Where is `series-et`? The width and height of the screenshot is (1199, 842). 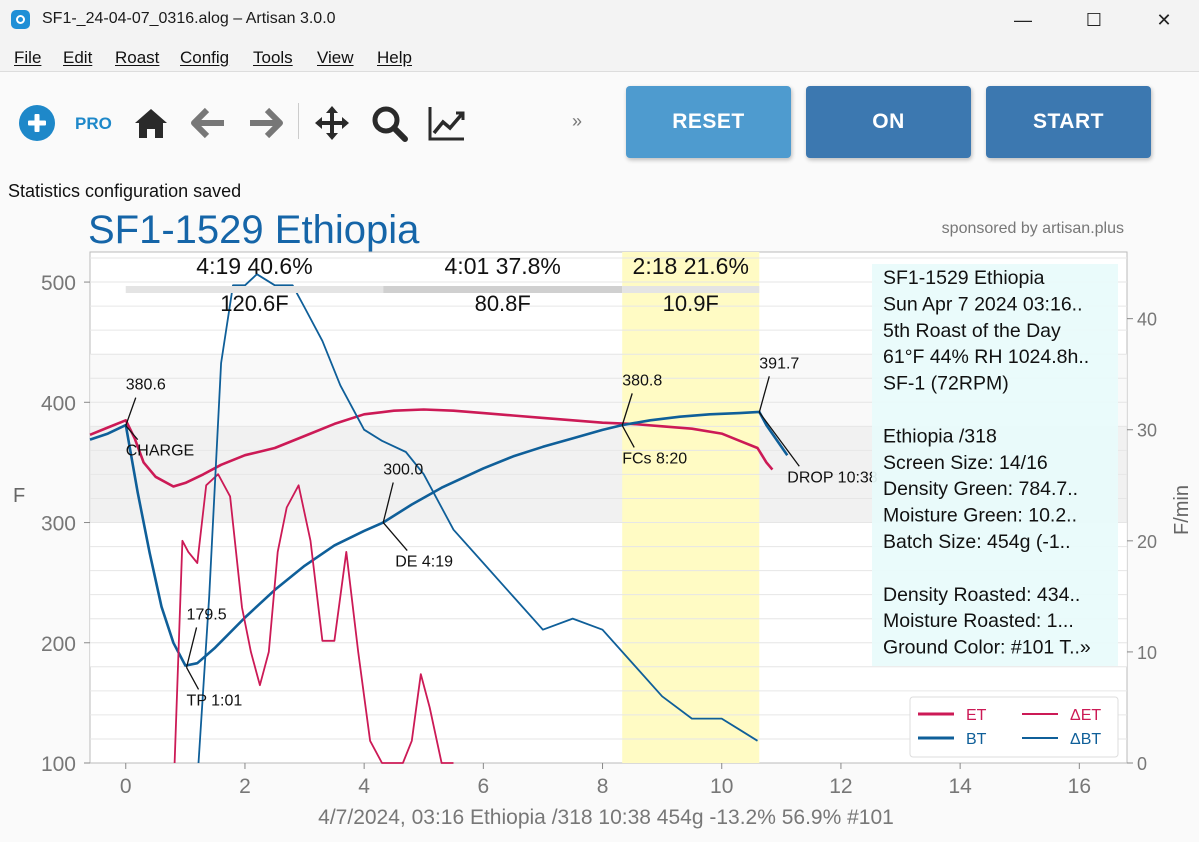
series-et is located at coordinates (431, 448).